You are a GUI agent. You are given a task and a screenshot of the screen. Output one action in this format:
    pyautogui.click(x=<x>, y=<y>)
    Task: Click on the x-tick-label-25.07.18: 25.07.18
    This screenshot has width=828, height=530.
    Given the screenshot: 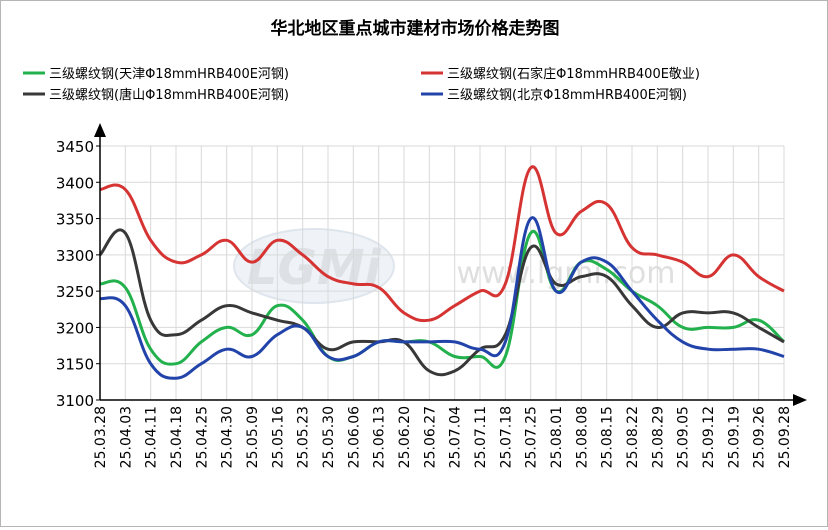 What is the action you would take?
    pyautogui.click(x=506, y=437)
    